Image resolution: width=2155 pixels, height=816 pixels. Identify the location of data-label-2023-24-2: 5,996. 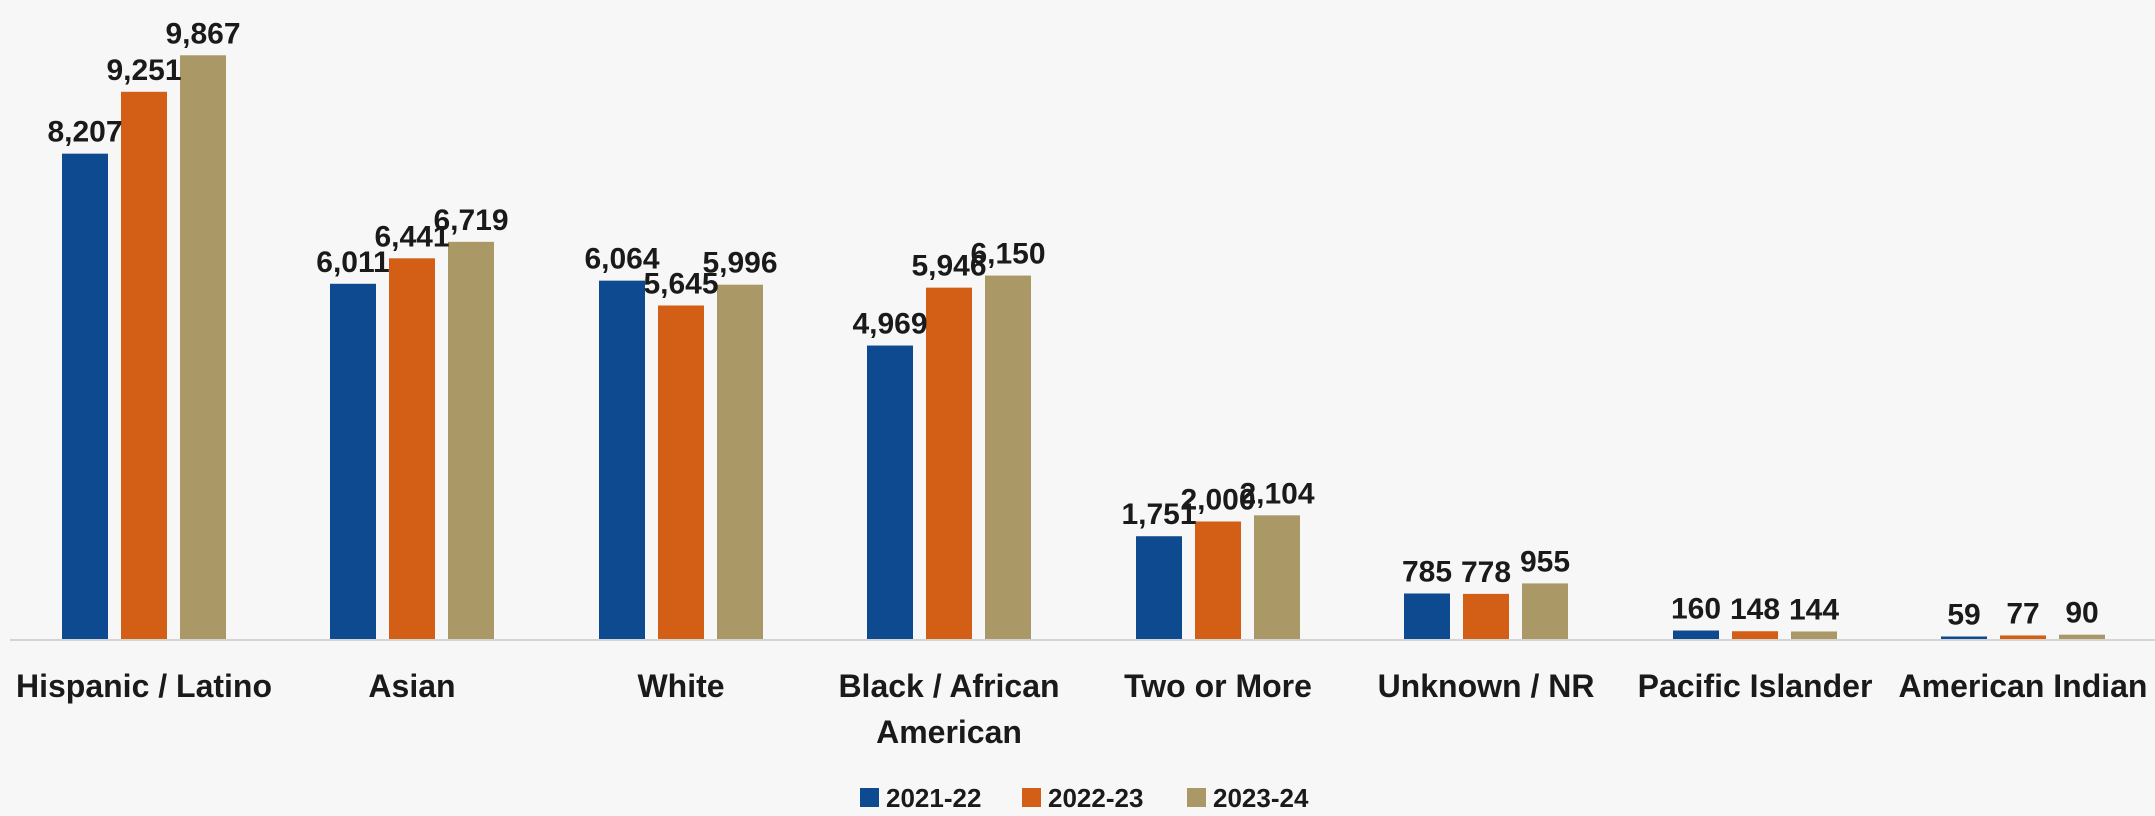
(739, 263).